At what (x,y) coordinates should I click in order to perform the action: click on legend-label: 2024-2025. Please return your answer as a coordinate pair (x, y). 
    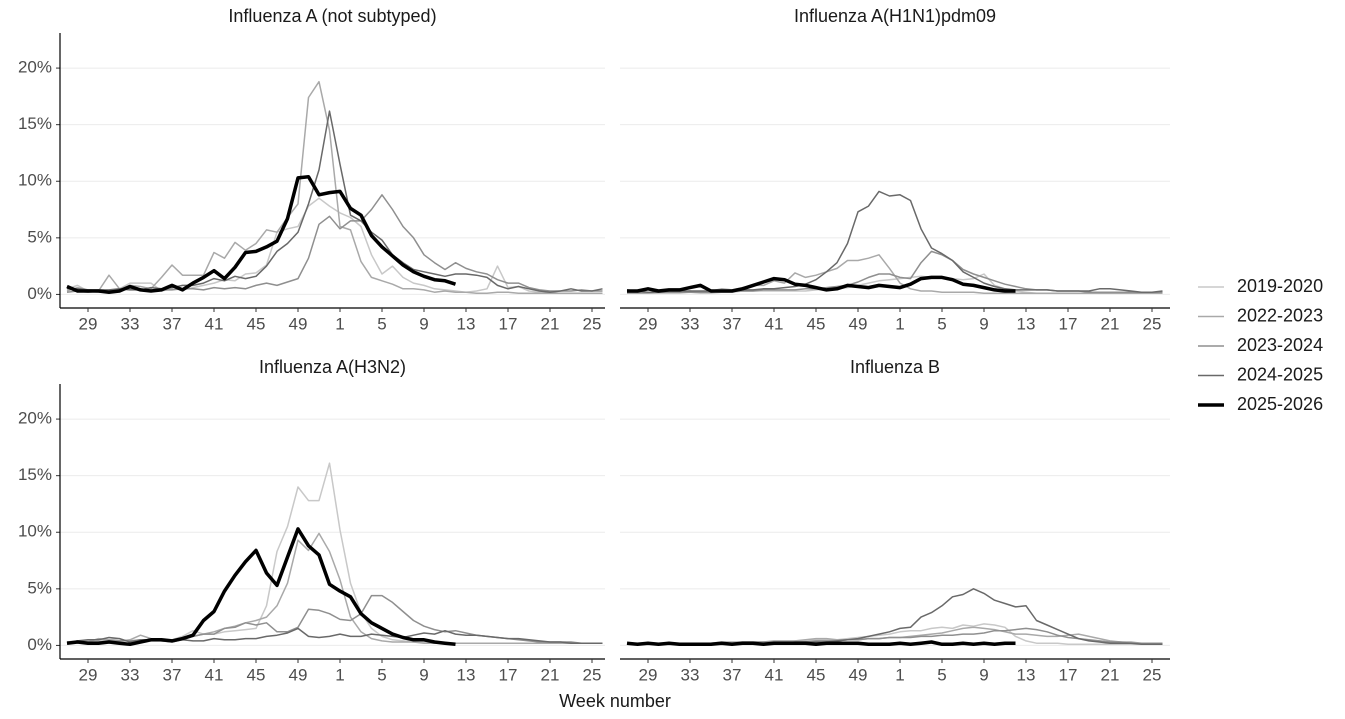
    Looking at the image, I should click on (1280, 374).